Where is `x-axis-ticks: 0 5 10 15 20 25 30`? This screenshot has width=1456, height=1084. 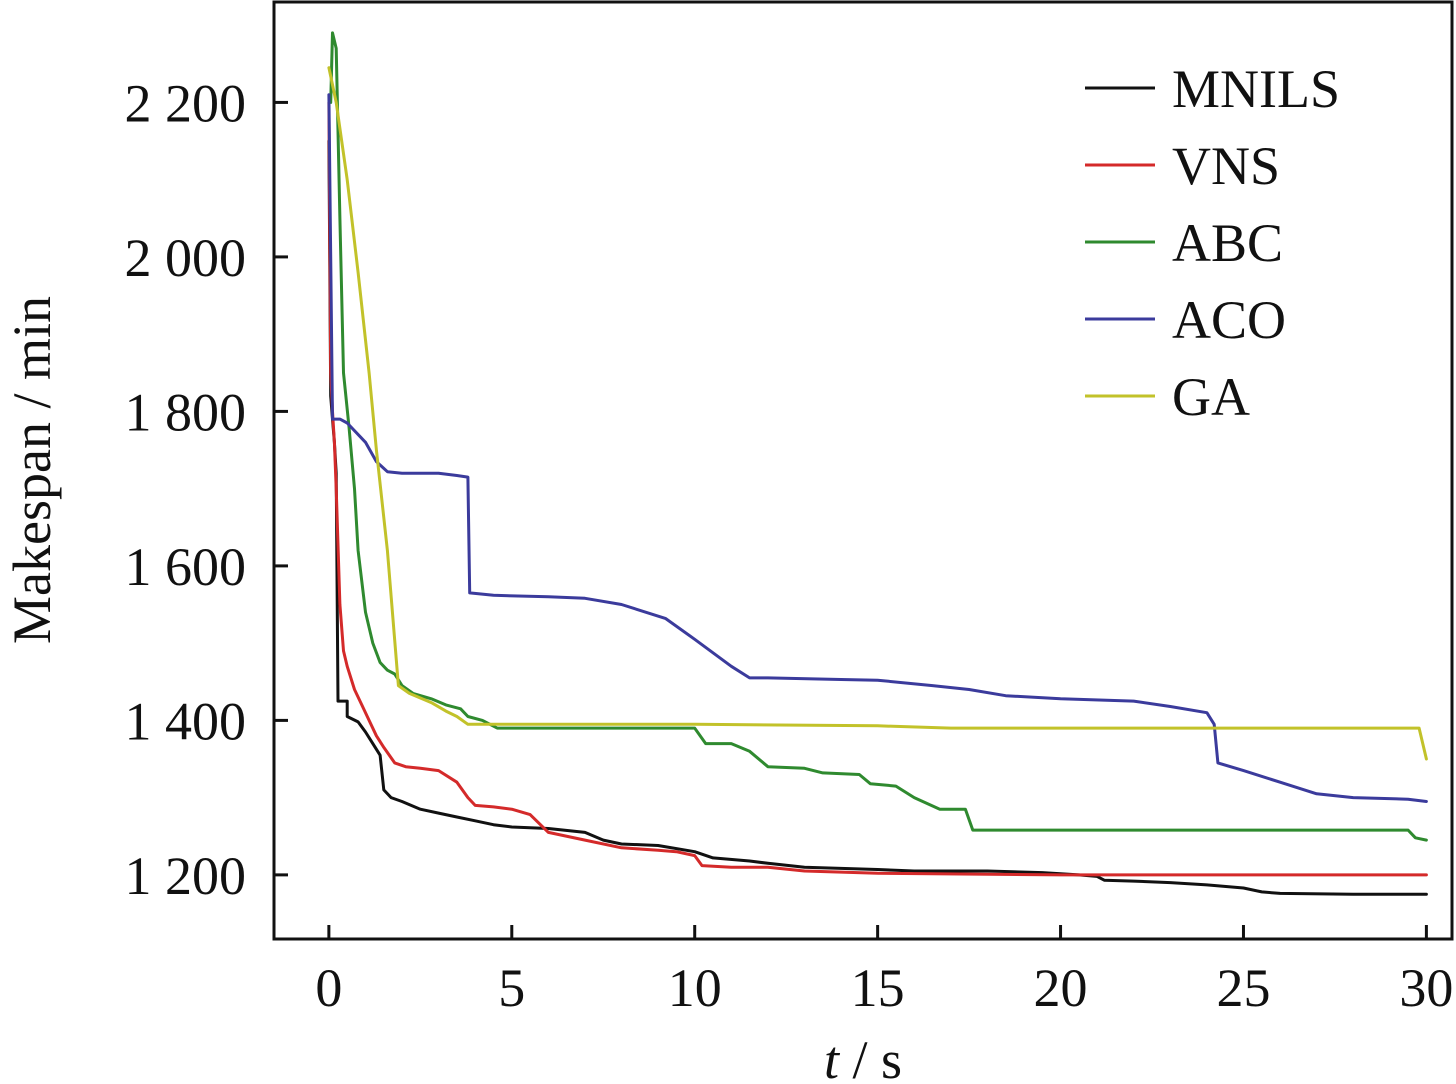
x-axis-ticks: 0 5 10 15 20 25 30 is located at coordinates (884, 971).